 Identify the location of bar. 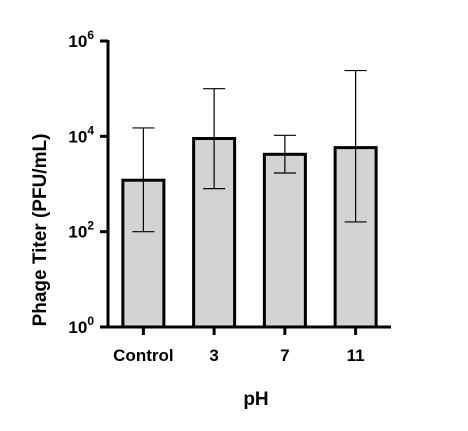
(284, 240).